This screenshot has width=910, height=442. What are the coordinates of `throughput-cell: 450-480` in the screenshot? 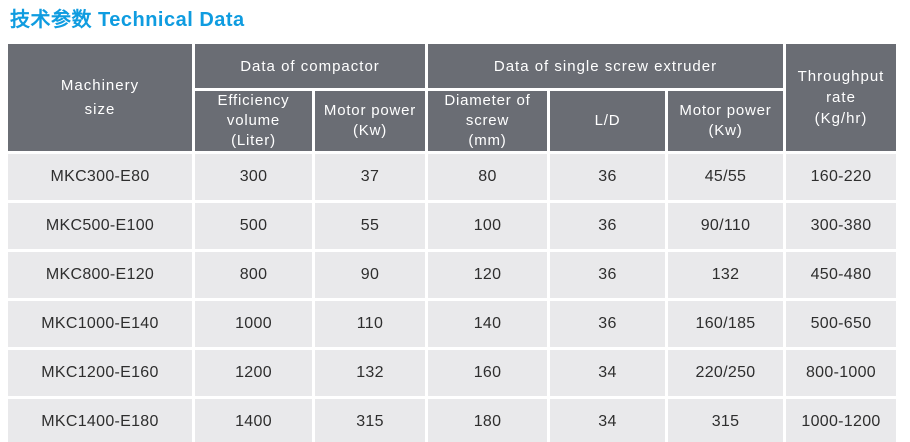 It's located at (841, 275).